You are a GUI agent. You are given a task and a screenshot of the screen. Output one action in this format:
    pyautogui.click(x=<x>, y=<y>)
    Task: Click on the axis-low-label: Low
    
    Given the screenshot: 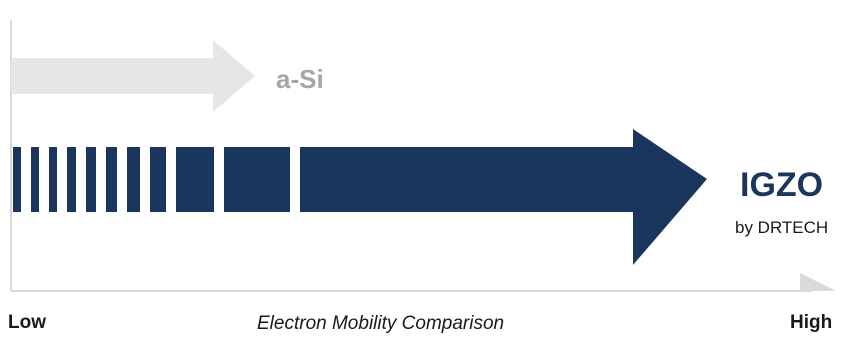 What is the action you would take?
    pyautogui.click(x=27, y=322)
    